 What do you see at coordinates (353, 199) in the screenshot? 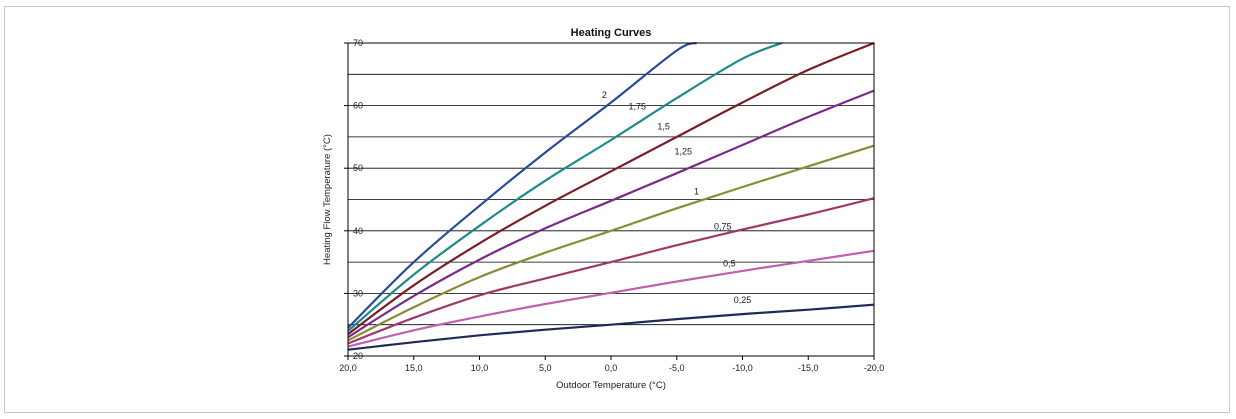
I see `y-axis-ticks: 20 30 40 50 60 70` at bounding box center [353, 199].